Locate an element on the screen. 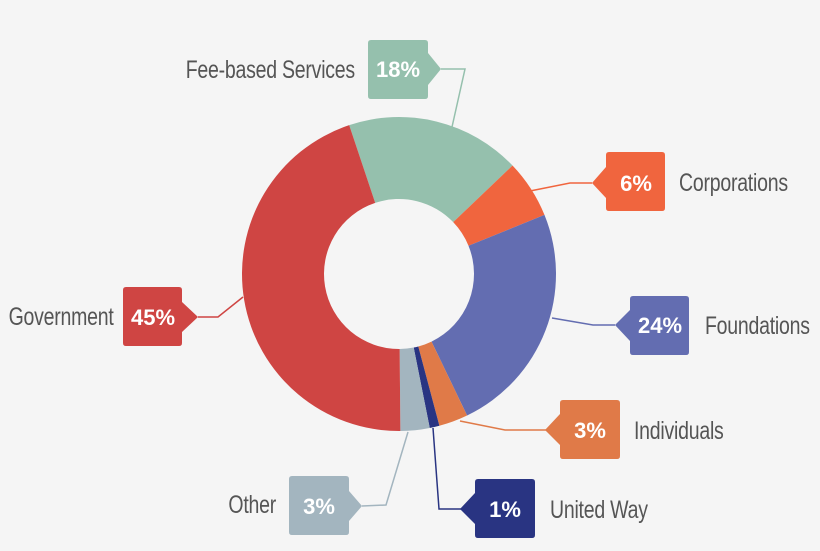 The image size is (820, 551). callout-individuals: 3% is located at coordinates (582, 429).